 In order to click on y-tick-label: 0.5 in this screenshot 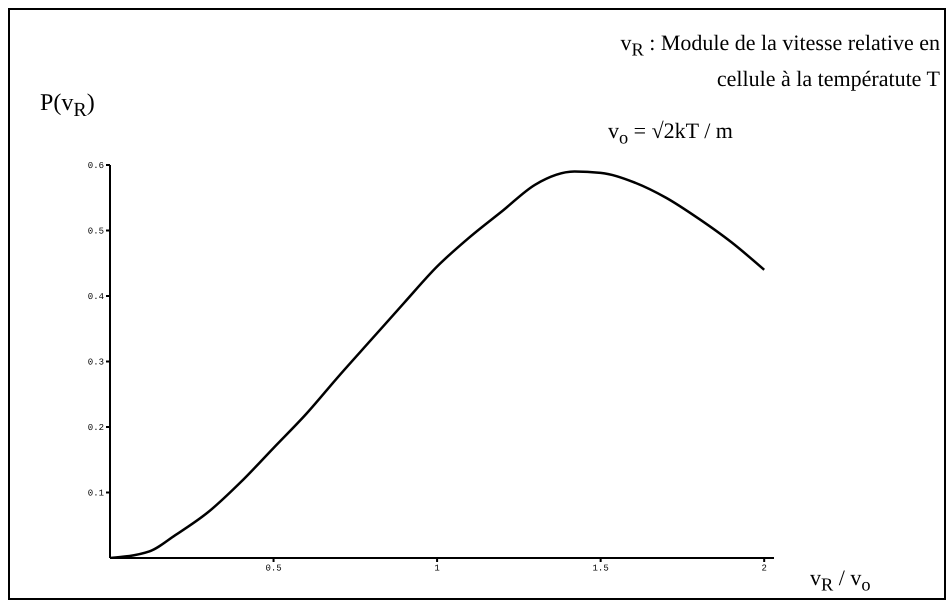, I will do `click(96, 231)`.